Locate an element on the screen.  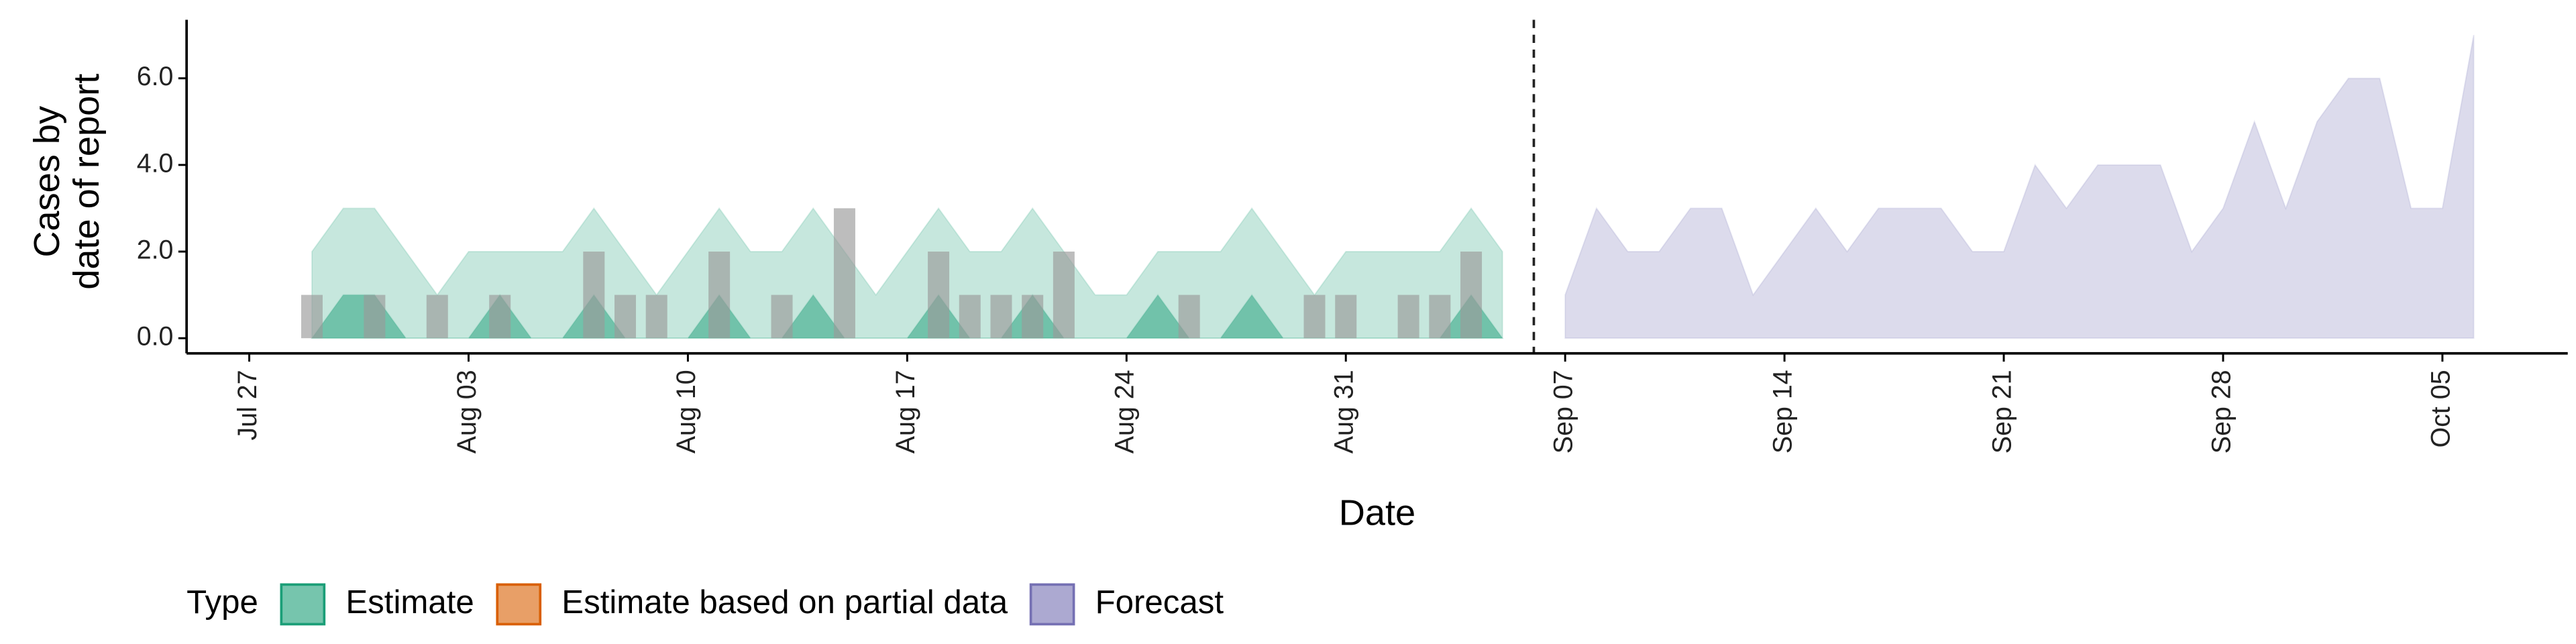
x-tick-label: Oct 05 is located at coordinates (2440, 408).